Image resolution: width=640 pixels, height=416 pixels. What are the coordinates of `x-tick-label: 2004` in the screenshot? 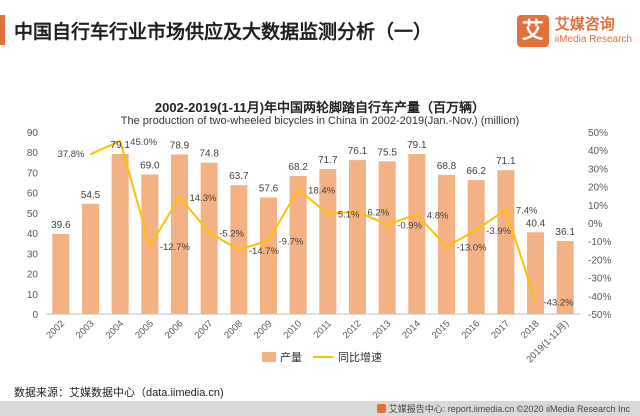 It's located at (115, 329).